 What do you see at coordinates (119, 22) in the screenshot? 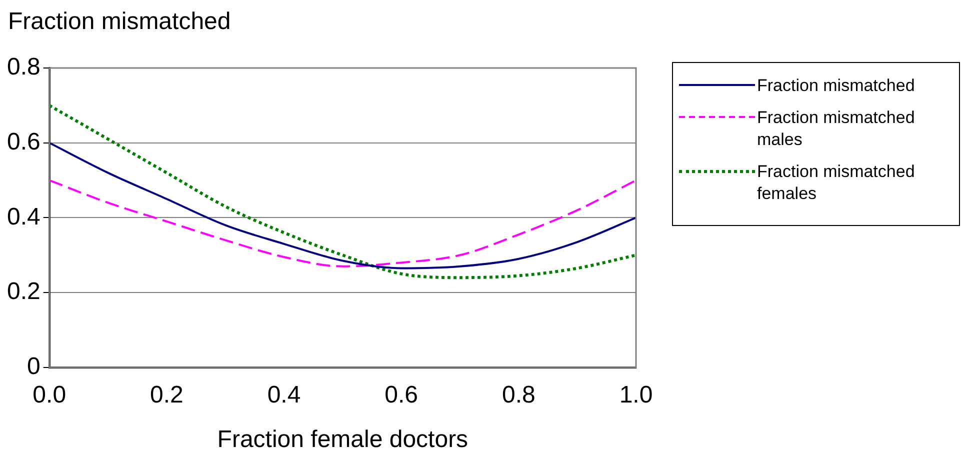
I see `y-axis-title: Fraction mismatched` at bounding box center [119, 22].